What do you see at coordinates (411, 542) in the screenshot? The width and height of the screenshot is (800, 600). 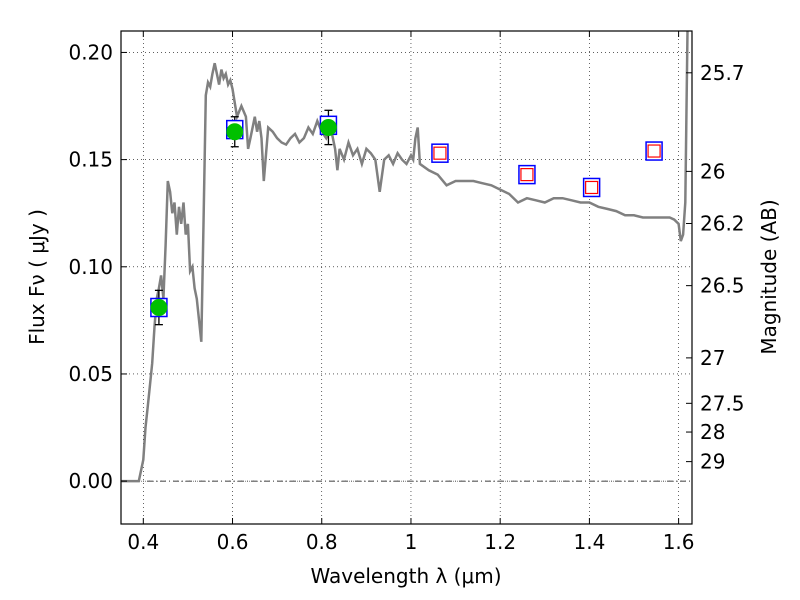 I see `x-tick-label: 1` at bounding box center [411, 542].